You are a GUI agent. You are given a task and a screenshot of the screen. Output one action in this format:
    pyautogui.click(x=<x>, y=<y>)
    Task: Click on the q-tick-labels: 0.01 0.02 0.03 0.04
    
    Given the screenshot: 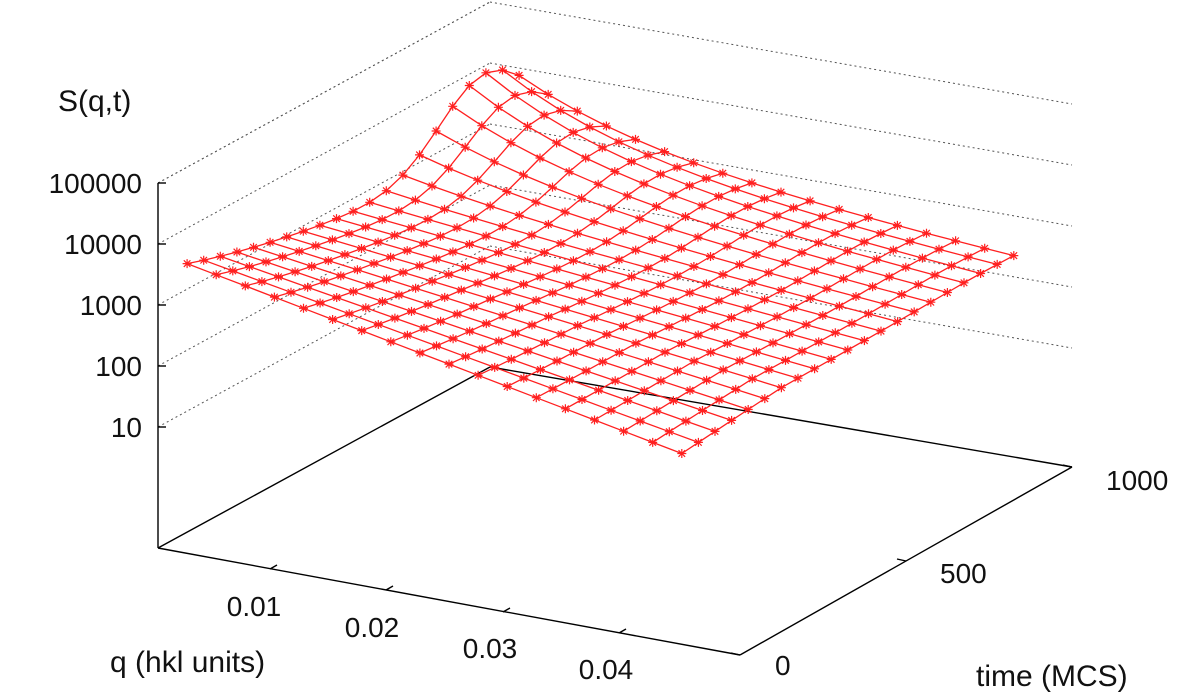 What is the action you would take?
    pyautogui.click(x=430, y=638)
    